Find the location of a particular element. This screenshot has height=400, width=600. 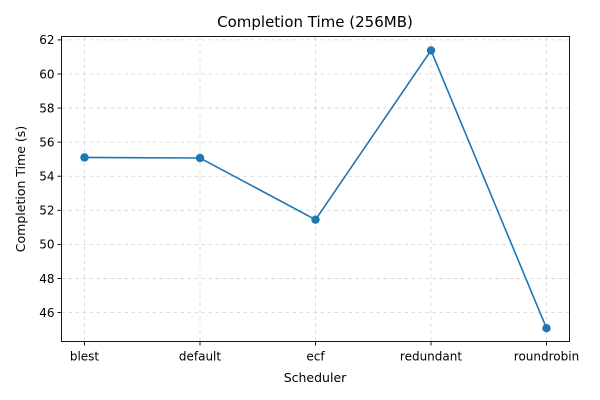

y-axis-ticks: 46 48 50 52 54 56 58 60 62 is located at coordinates (50, 176).